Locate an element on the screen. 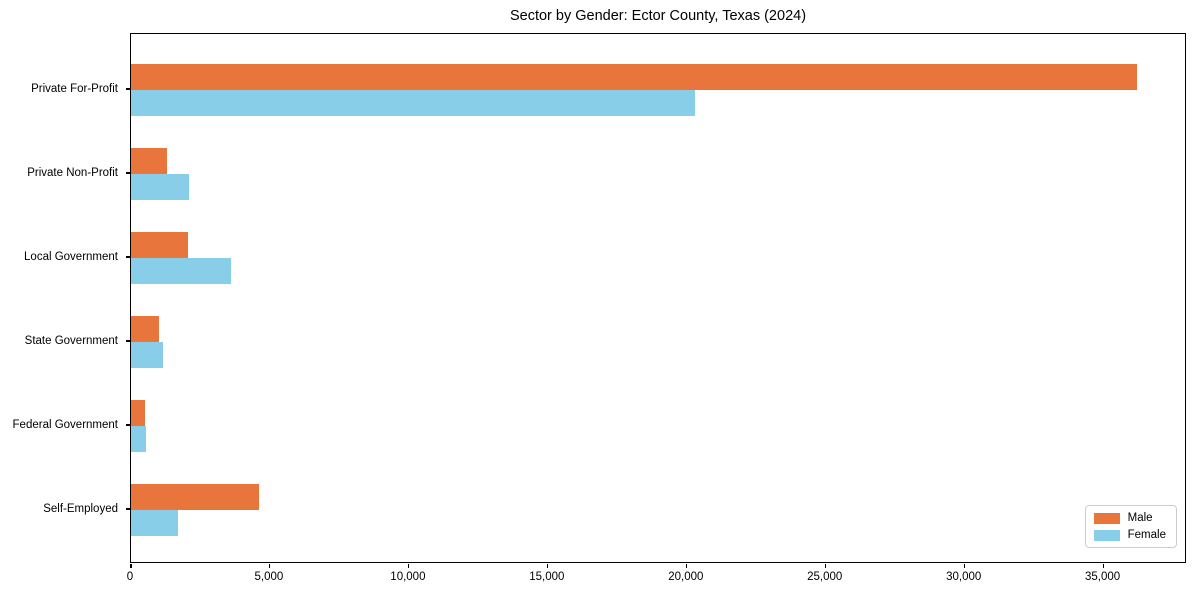 Image resolution: width=1200 pixels, height=600 pixels. x-tick-label-1: 5,000 is located at coordinates (269, 577).